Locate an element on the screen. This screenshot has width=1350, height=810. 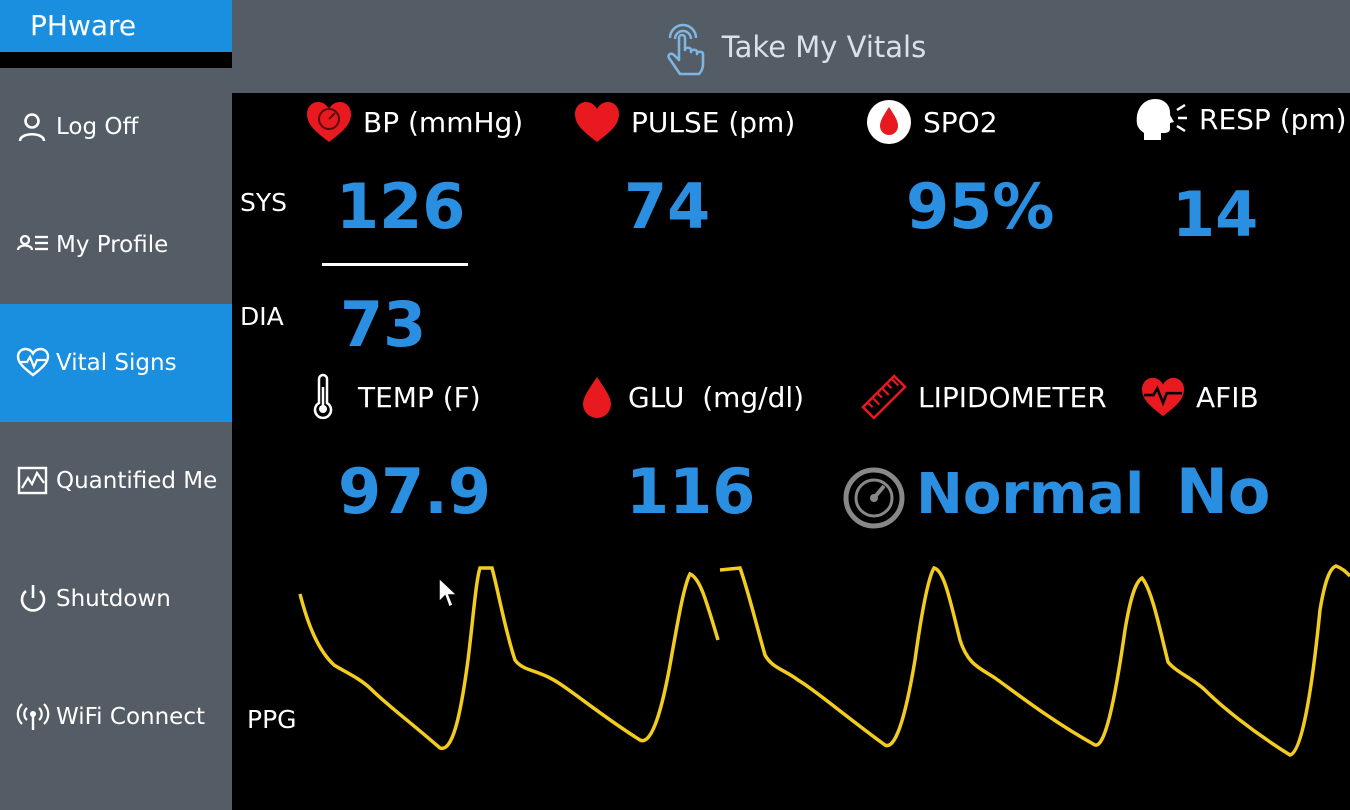
brand-divider is located at coordinates (116, 60).